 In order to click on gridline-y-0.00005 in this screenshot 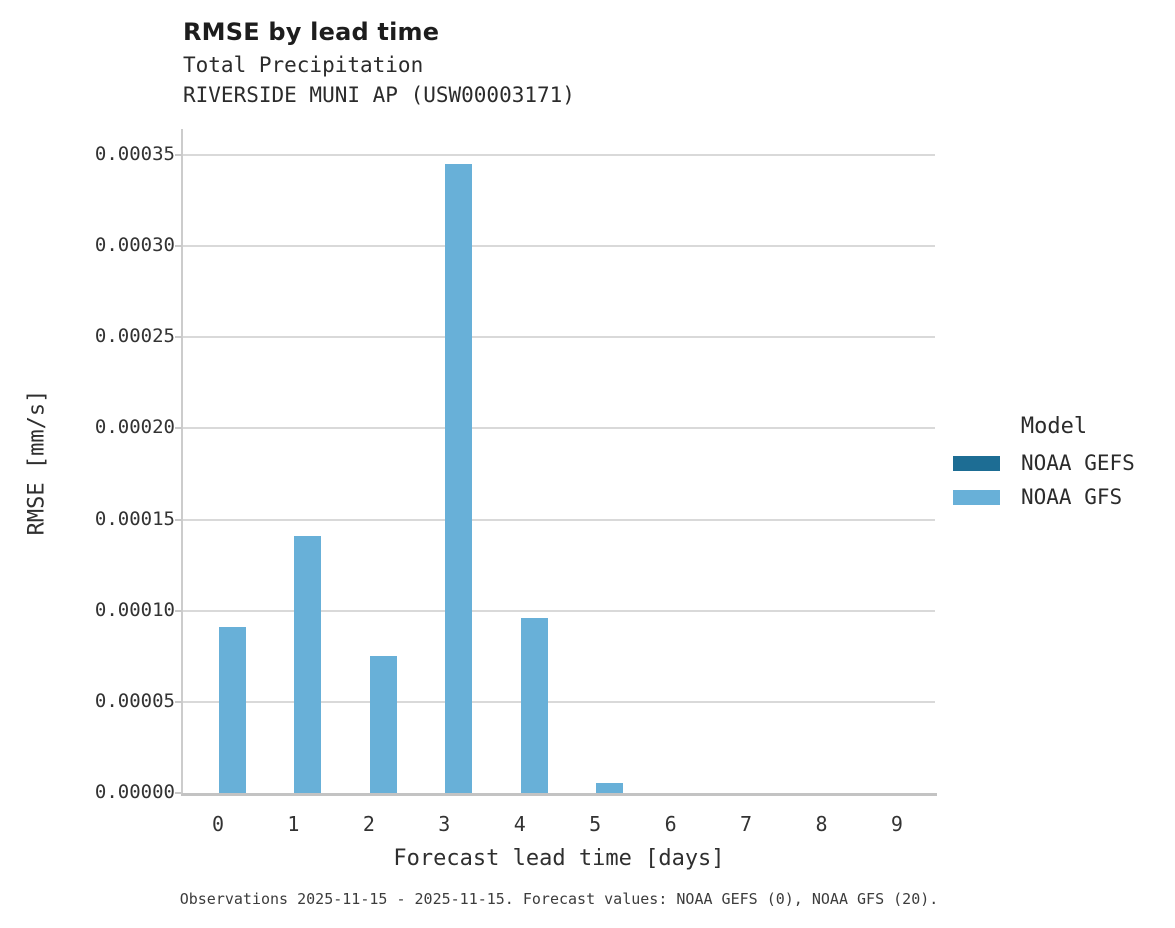, I will do `click(559, 701)`.